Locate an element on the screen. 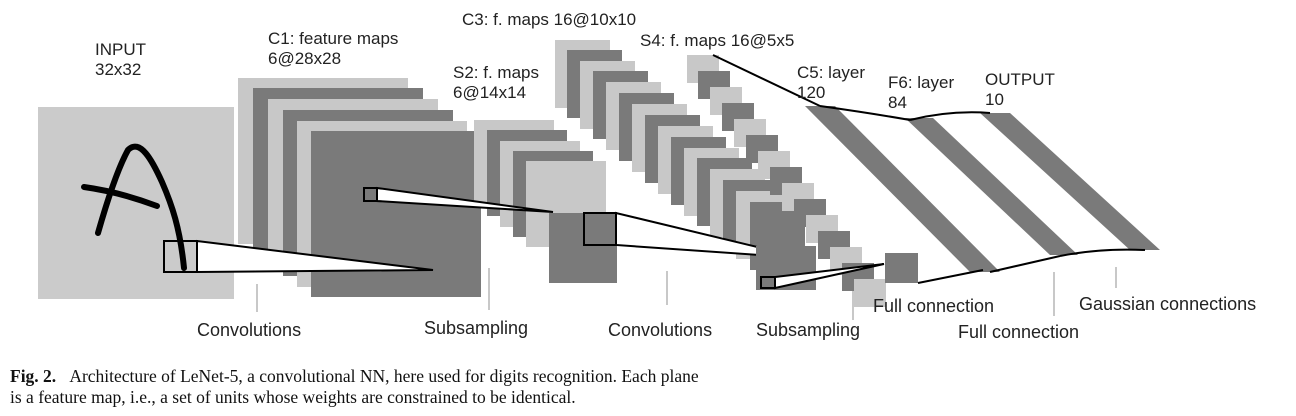 Image resolution: width=1296 pixels, height=416 pixels. input-size: 32x32 is located at coordinates (118, 69).